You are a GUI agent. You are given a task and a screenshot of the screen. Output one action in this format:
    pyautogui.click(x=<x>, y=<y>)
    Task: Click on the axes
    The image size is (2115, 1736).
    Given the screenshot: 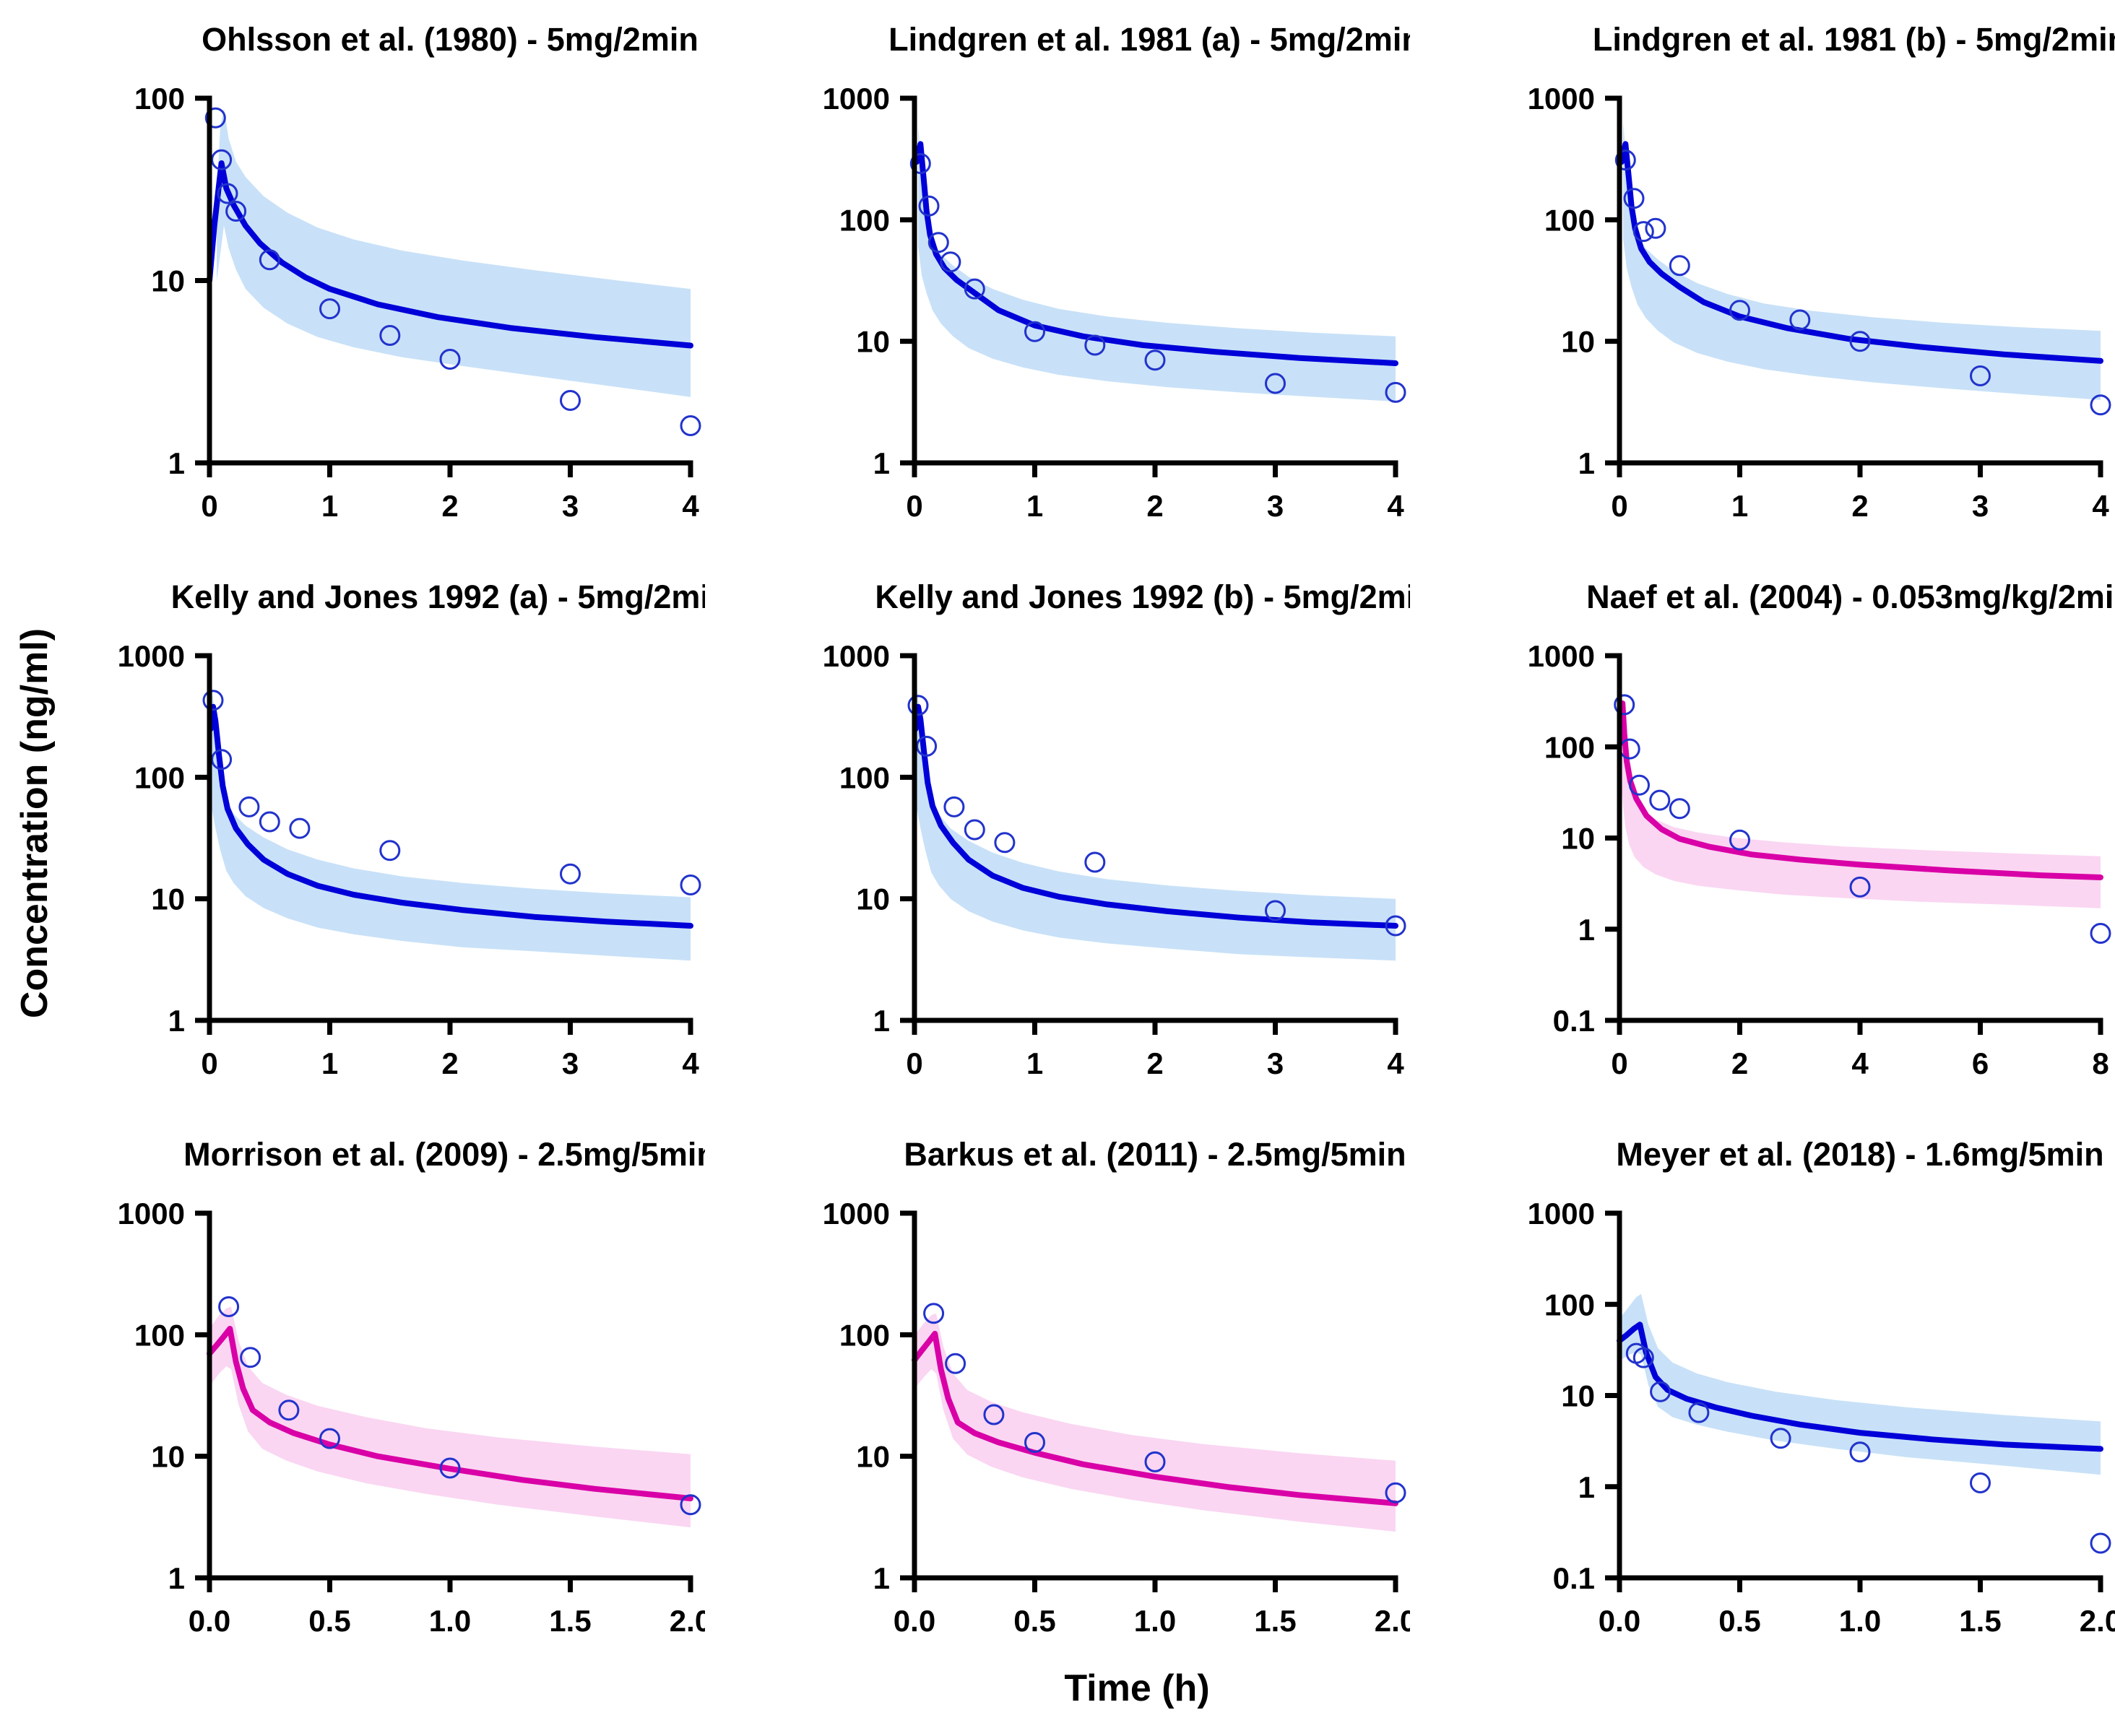 What is the action you would take?
    pyautogui.click(x=1155, y=280)
    